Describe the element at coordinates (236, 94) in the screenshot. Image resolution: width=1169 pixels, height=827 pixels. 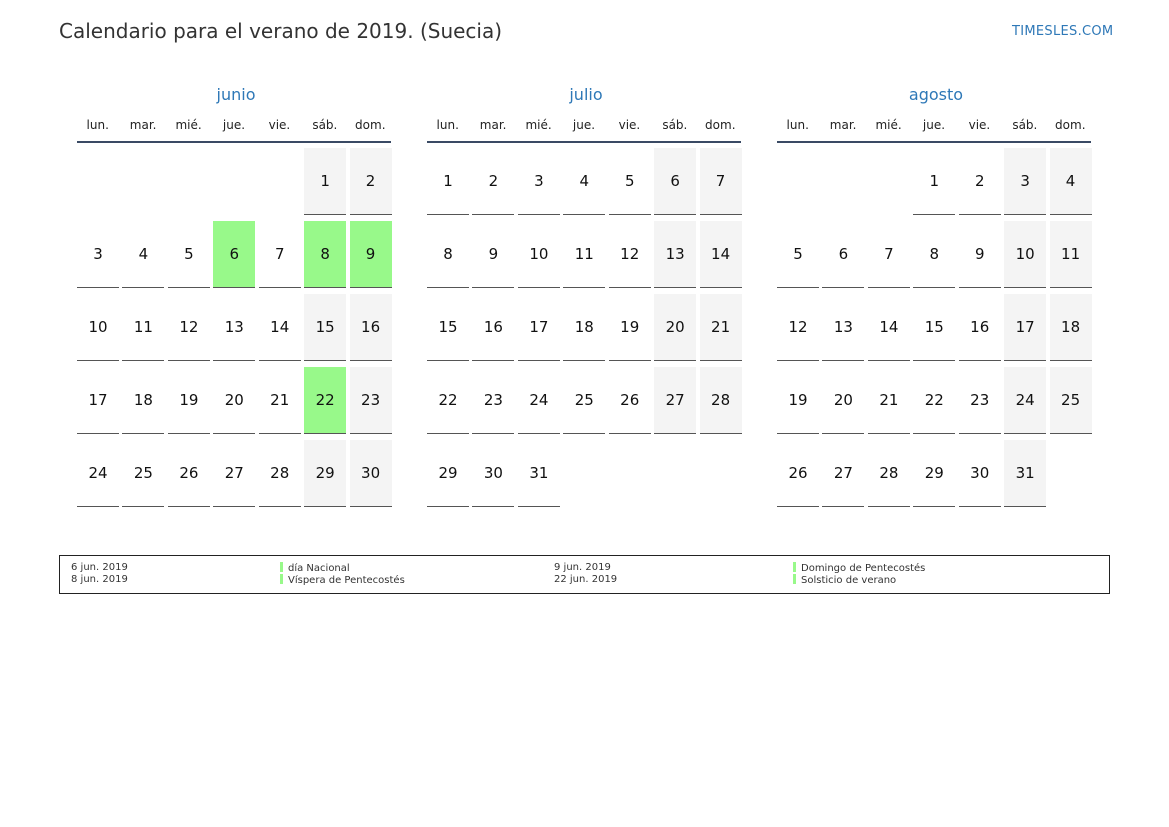
I see `month-name: junio` at that location.